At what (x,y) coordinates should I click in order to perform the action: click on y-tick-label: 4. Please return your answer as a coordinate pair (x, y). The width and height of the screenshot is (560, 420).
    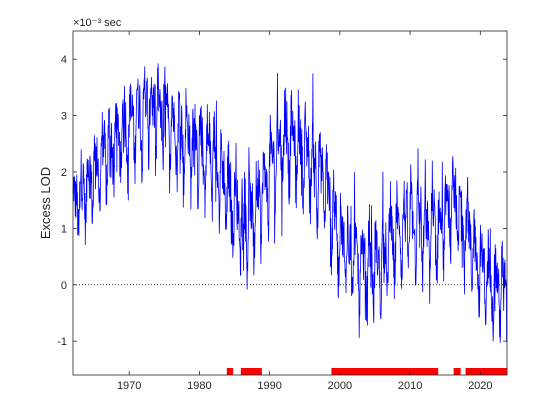
    Looking at the image, I should click on (64, 60).